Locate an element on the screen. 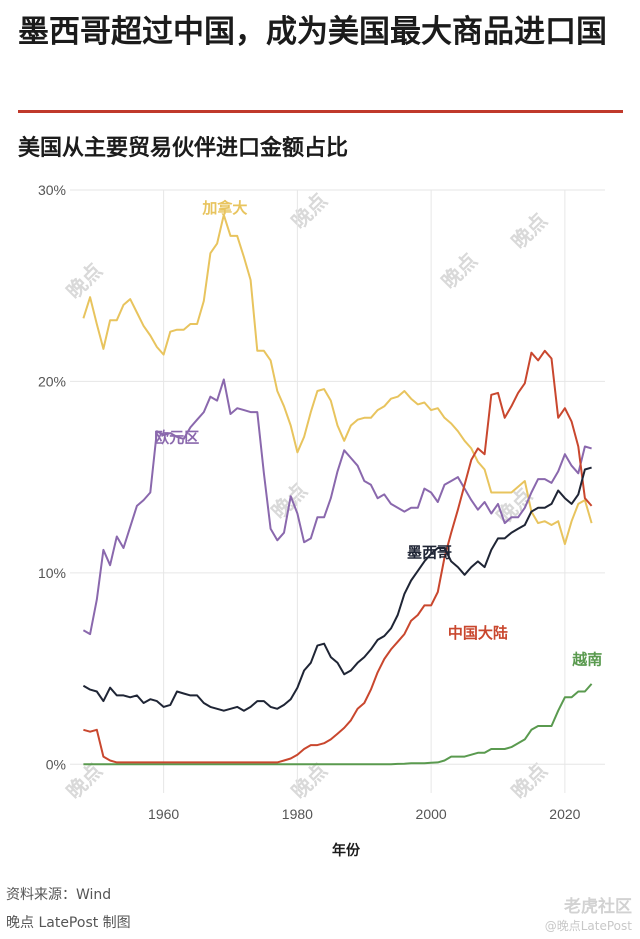 The image size is (640, 939). series-label: 中国大陆 is located at coordinates (478, 633).